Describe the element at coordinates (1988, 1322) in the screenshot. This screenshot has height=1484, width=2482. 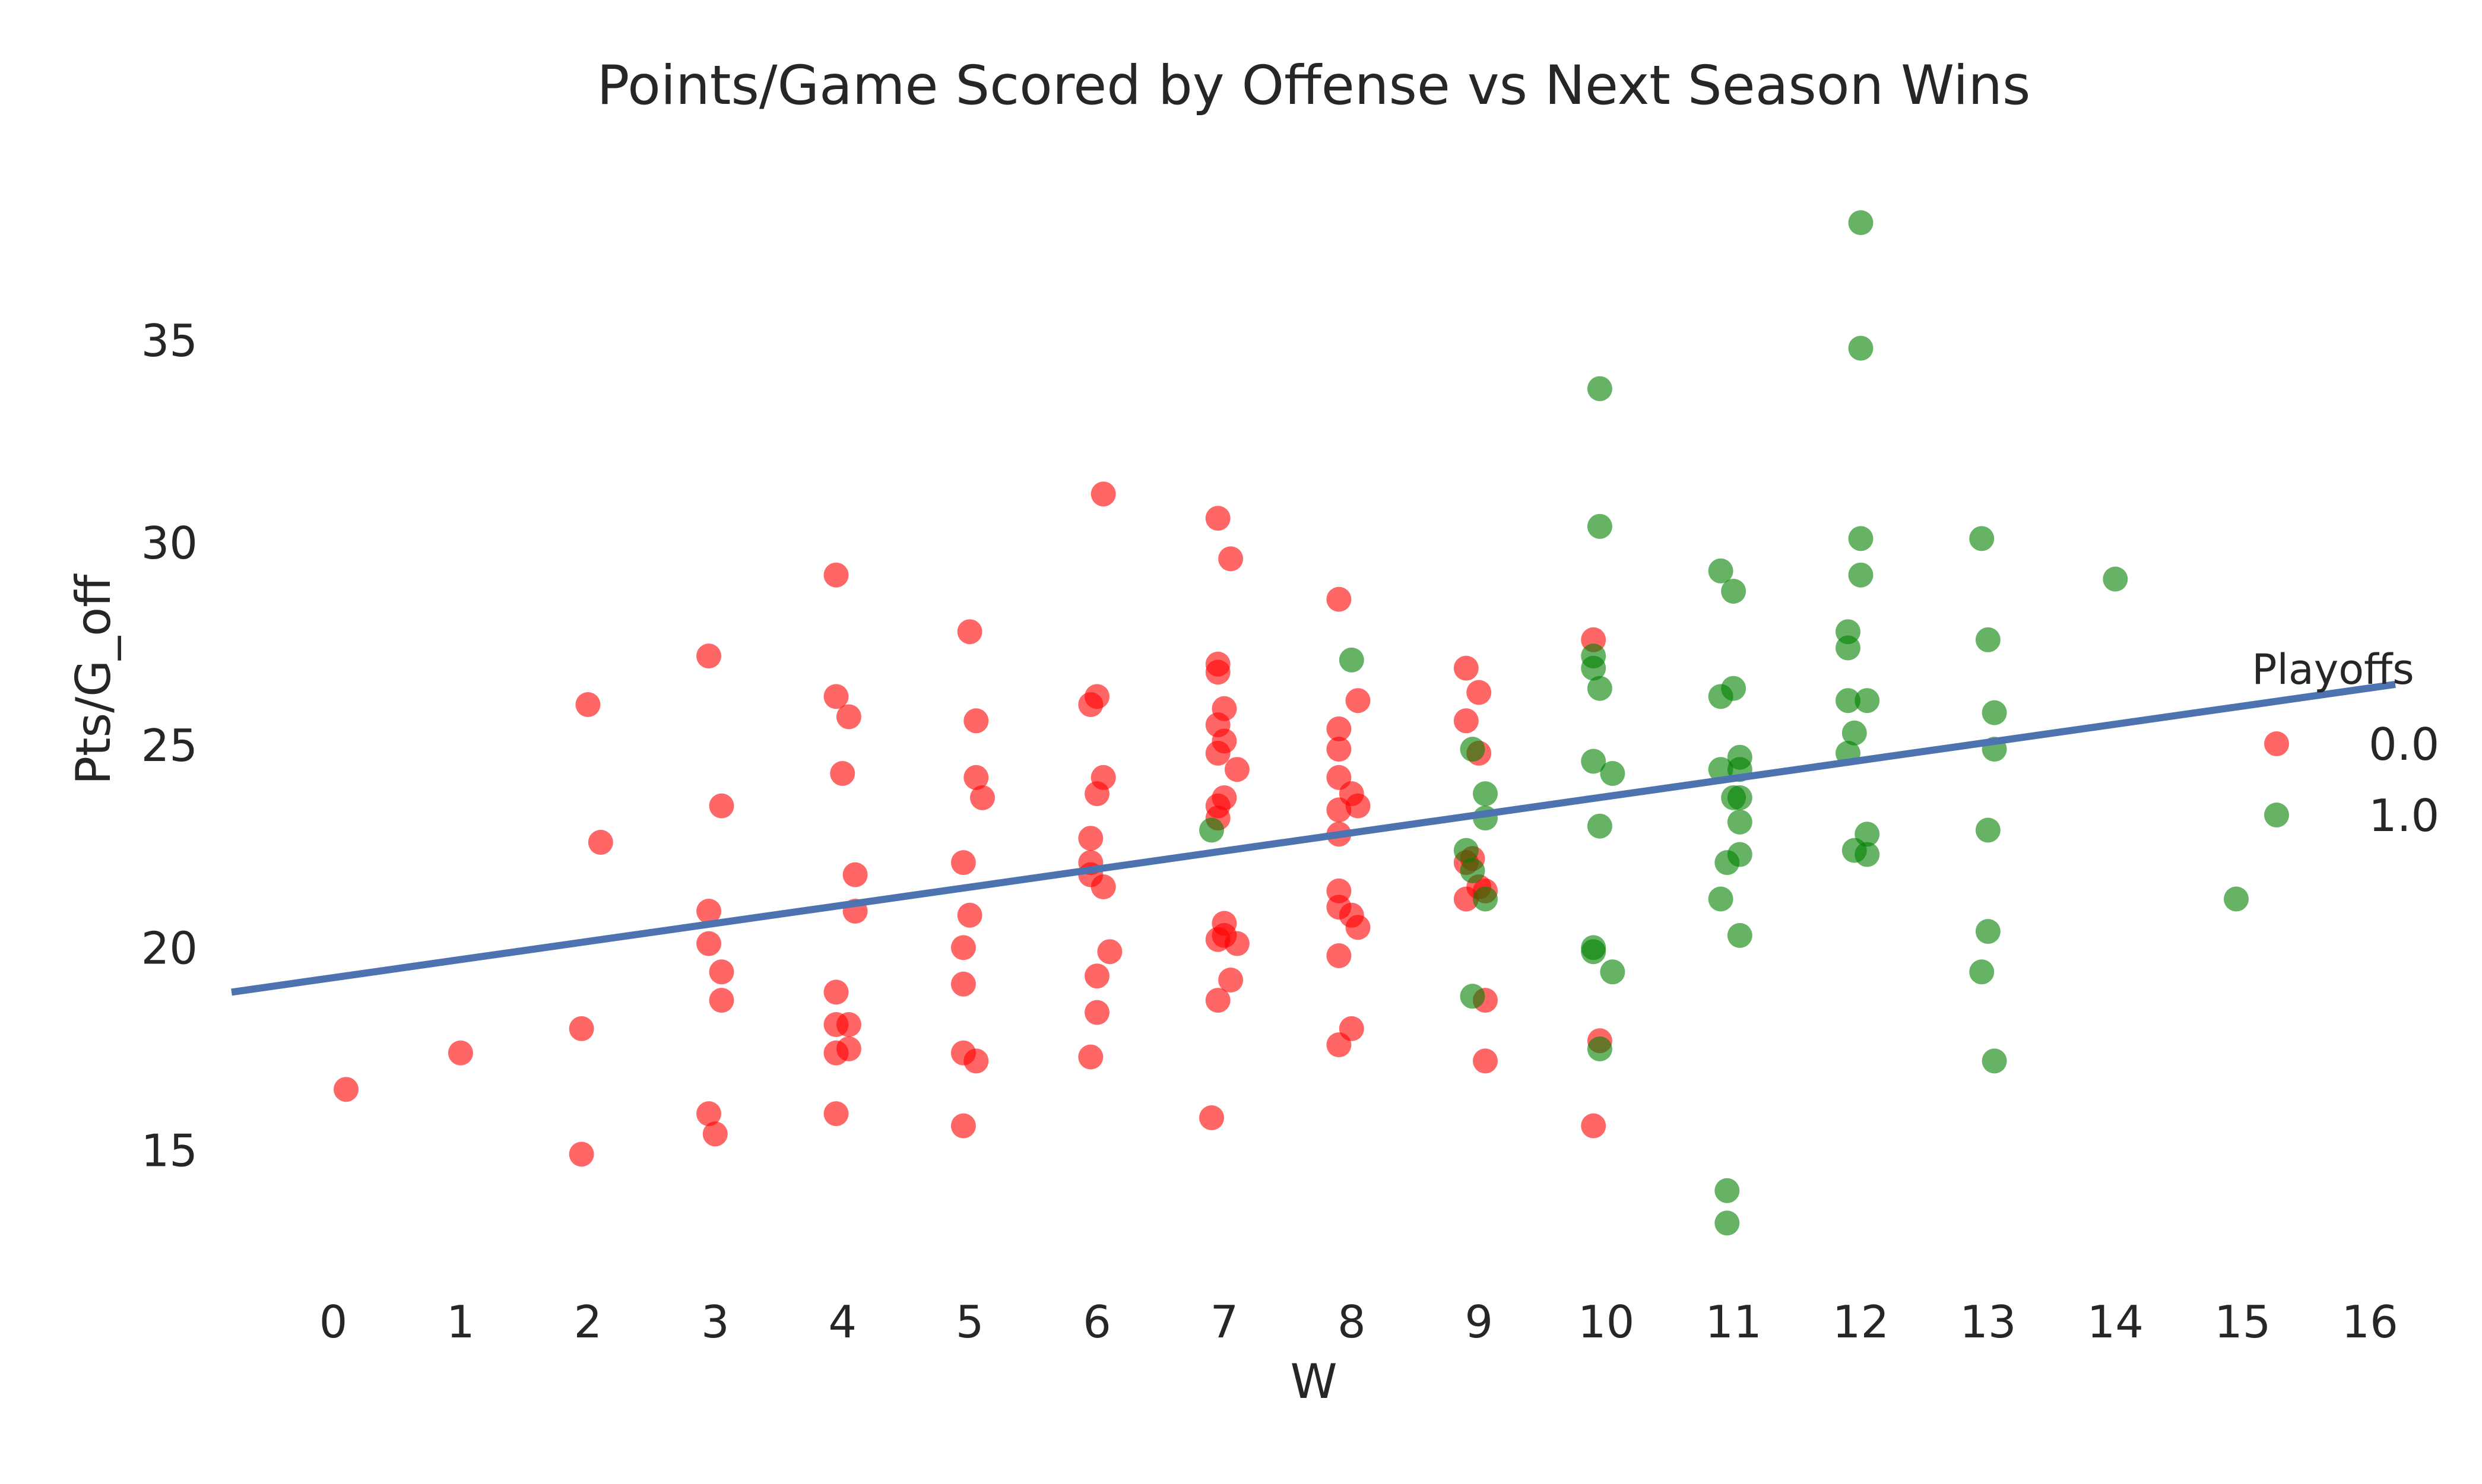
I see `x-tick-label: 13` at that location.